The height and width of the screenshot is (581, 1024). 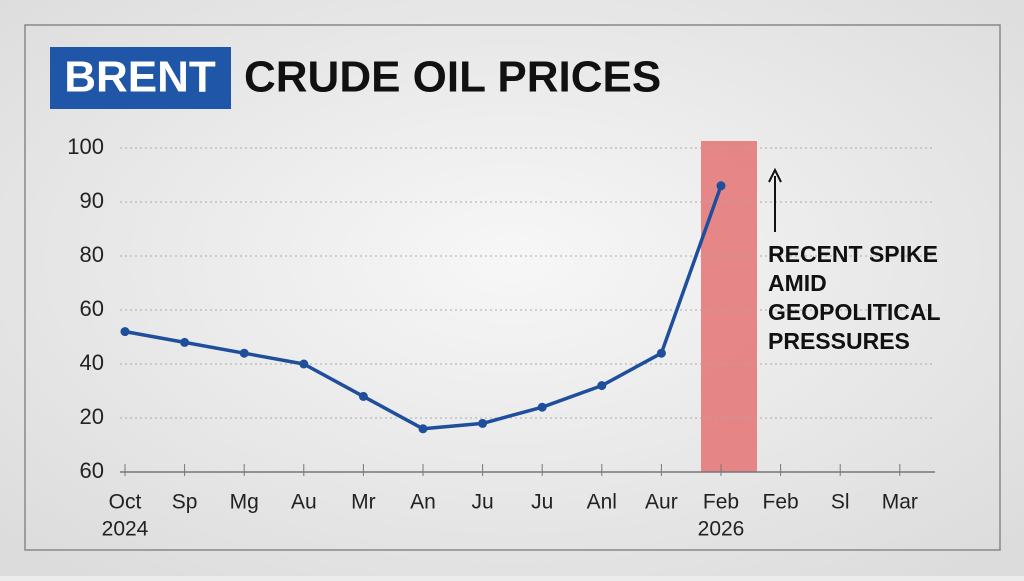 What do you see at coordinates (92, 416) in the screenshot?
I see `y-tick-label: 20` at bounding box center [92, 416].